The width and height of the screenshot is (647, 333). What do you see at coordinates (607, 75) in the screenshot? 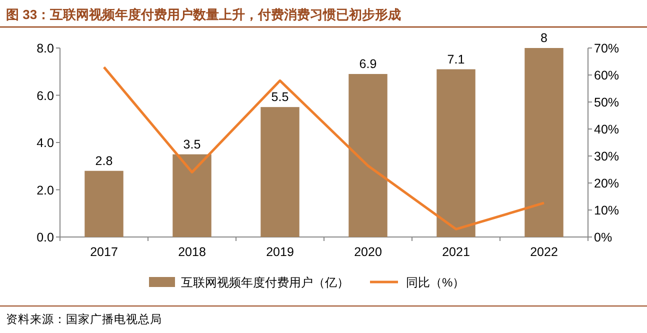
I see `y2-tick-label: 60%` at bounding box center [607, 75].